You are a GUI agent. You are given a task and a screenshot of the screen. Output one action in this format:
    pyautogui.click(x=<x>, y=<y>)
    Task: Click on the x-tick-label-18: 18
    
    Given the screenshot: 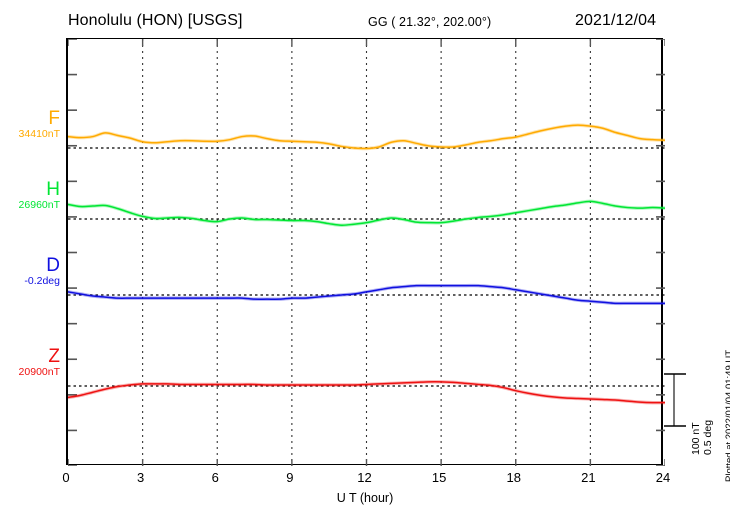 What is the action you would take?
    pyautogui.click(x=513, y=477)
    